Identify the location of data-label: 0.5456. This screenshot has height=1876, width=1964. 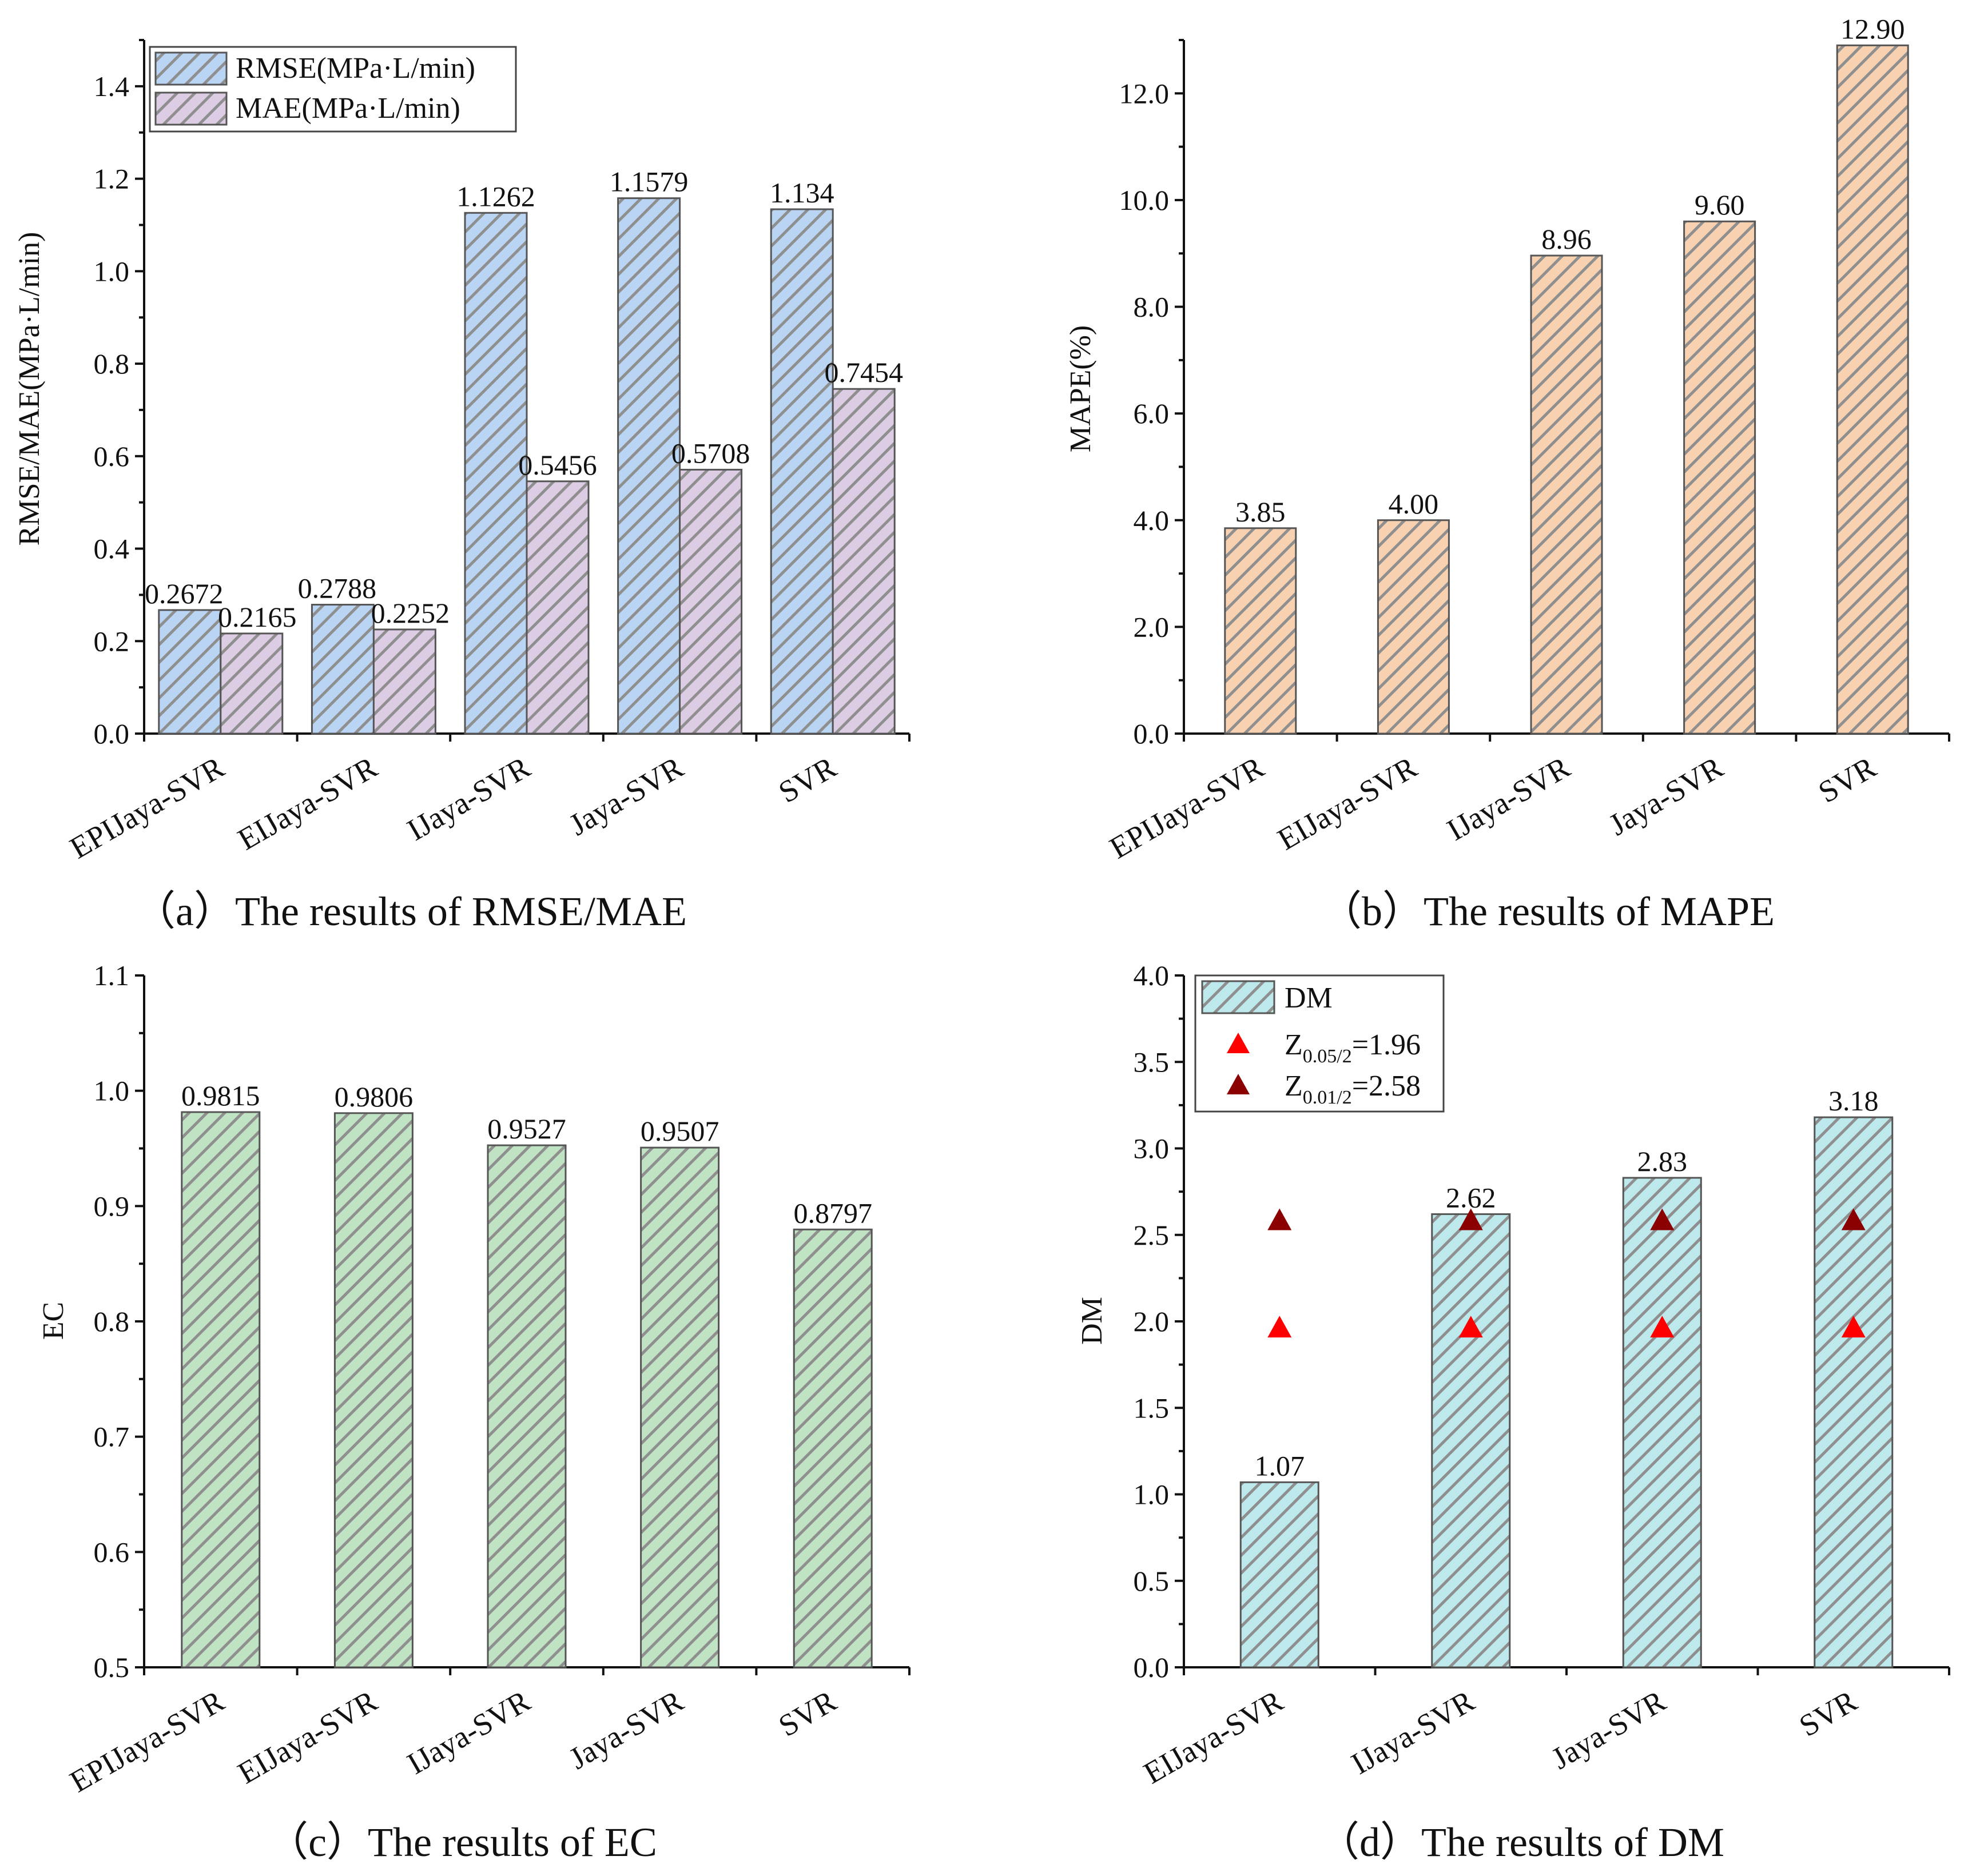
(557, 465).